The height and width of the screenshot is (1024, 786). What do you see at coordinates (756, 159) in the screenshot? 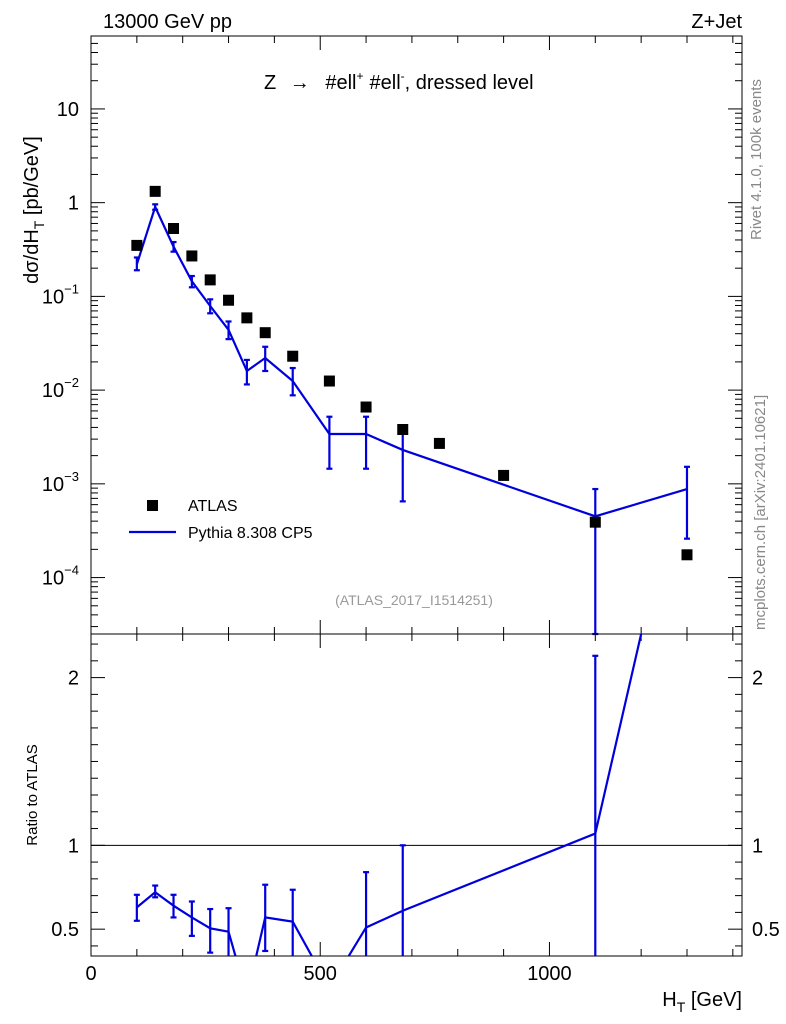
I see `rivet-version-label: Rivet 4.1.0, 100k events` at bounding box center [756, 159].